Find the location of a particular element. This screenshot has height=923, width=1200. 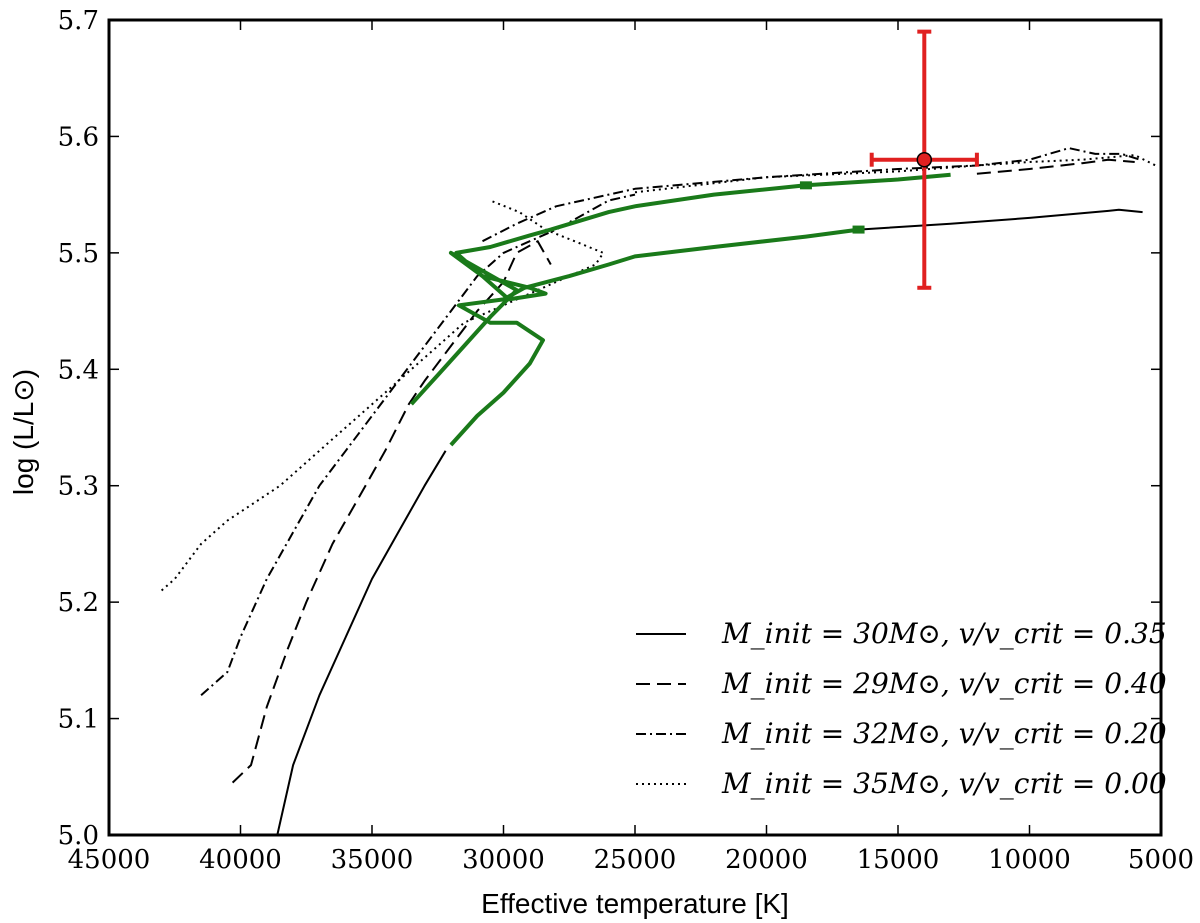

x-tick-label: 40000 is located at coordinates (240, 860).